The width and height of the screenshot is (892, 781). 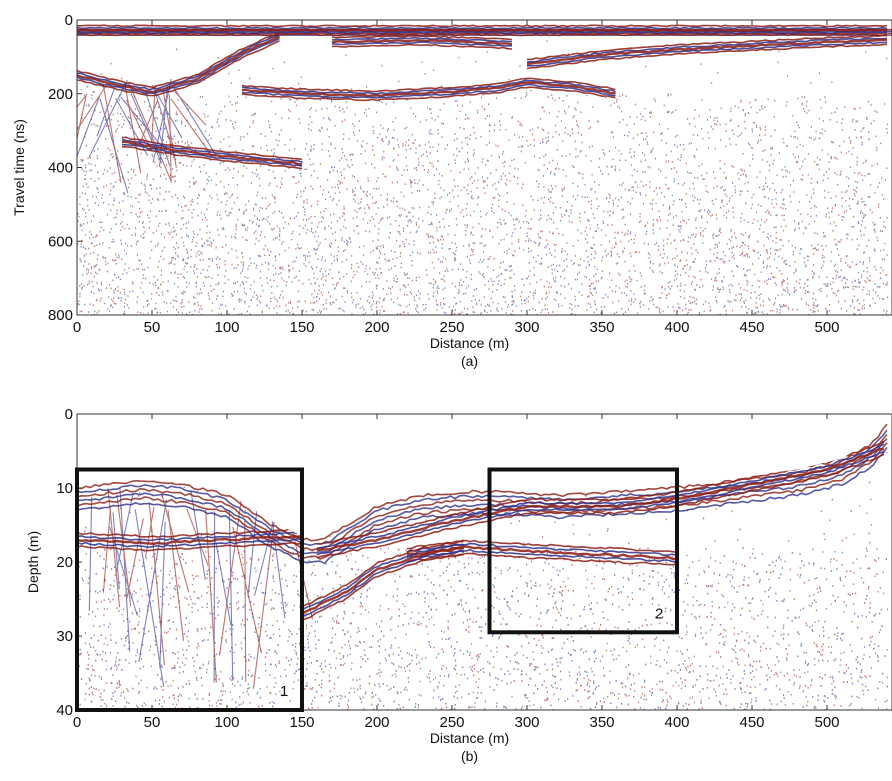 What do you see at coordinates (60, 168) in the screenshot?
I see `y-tick-label: 400` at bounding box center [60, 168].